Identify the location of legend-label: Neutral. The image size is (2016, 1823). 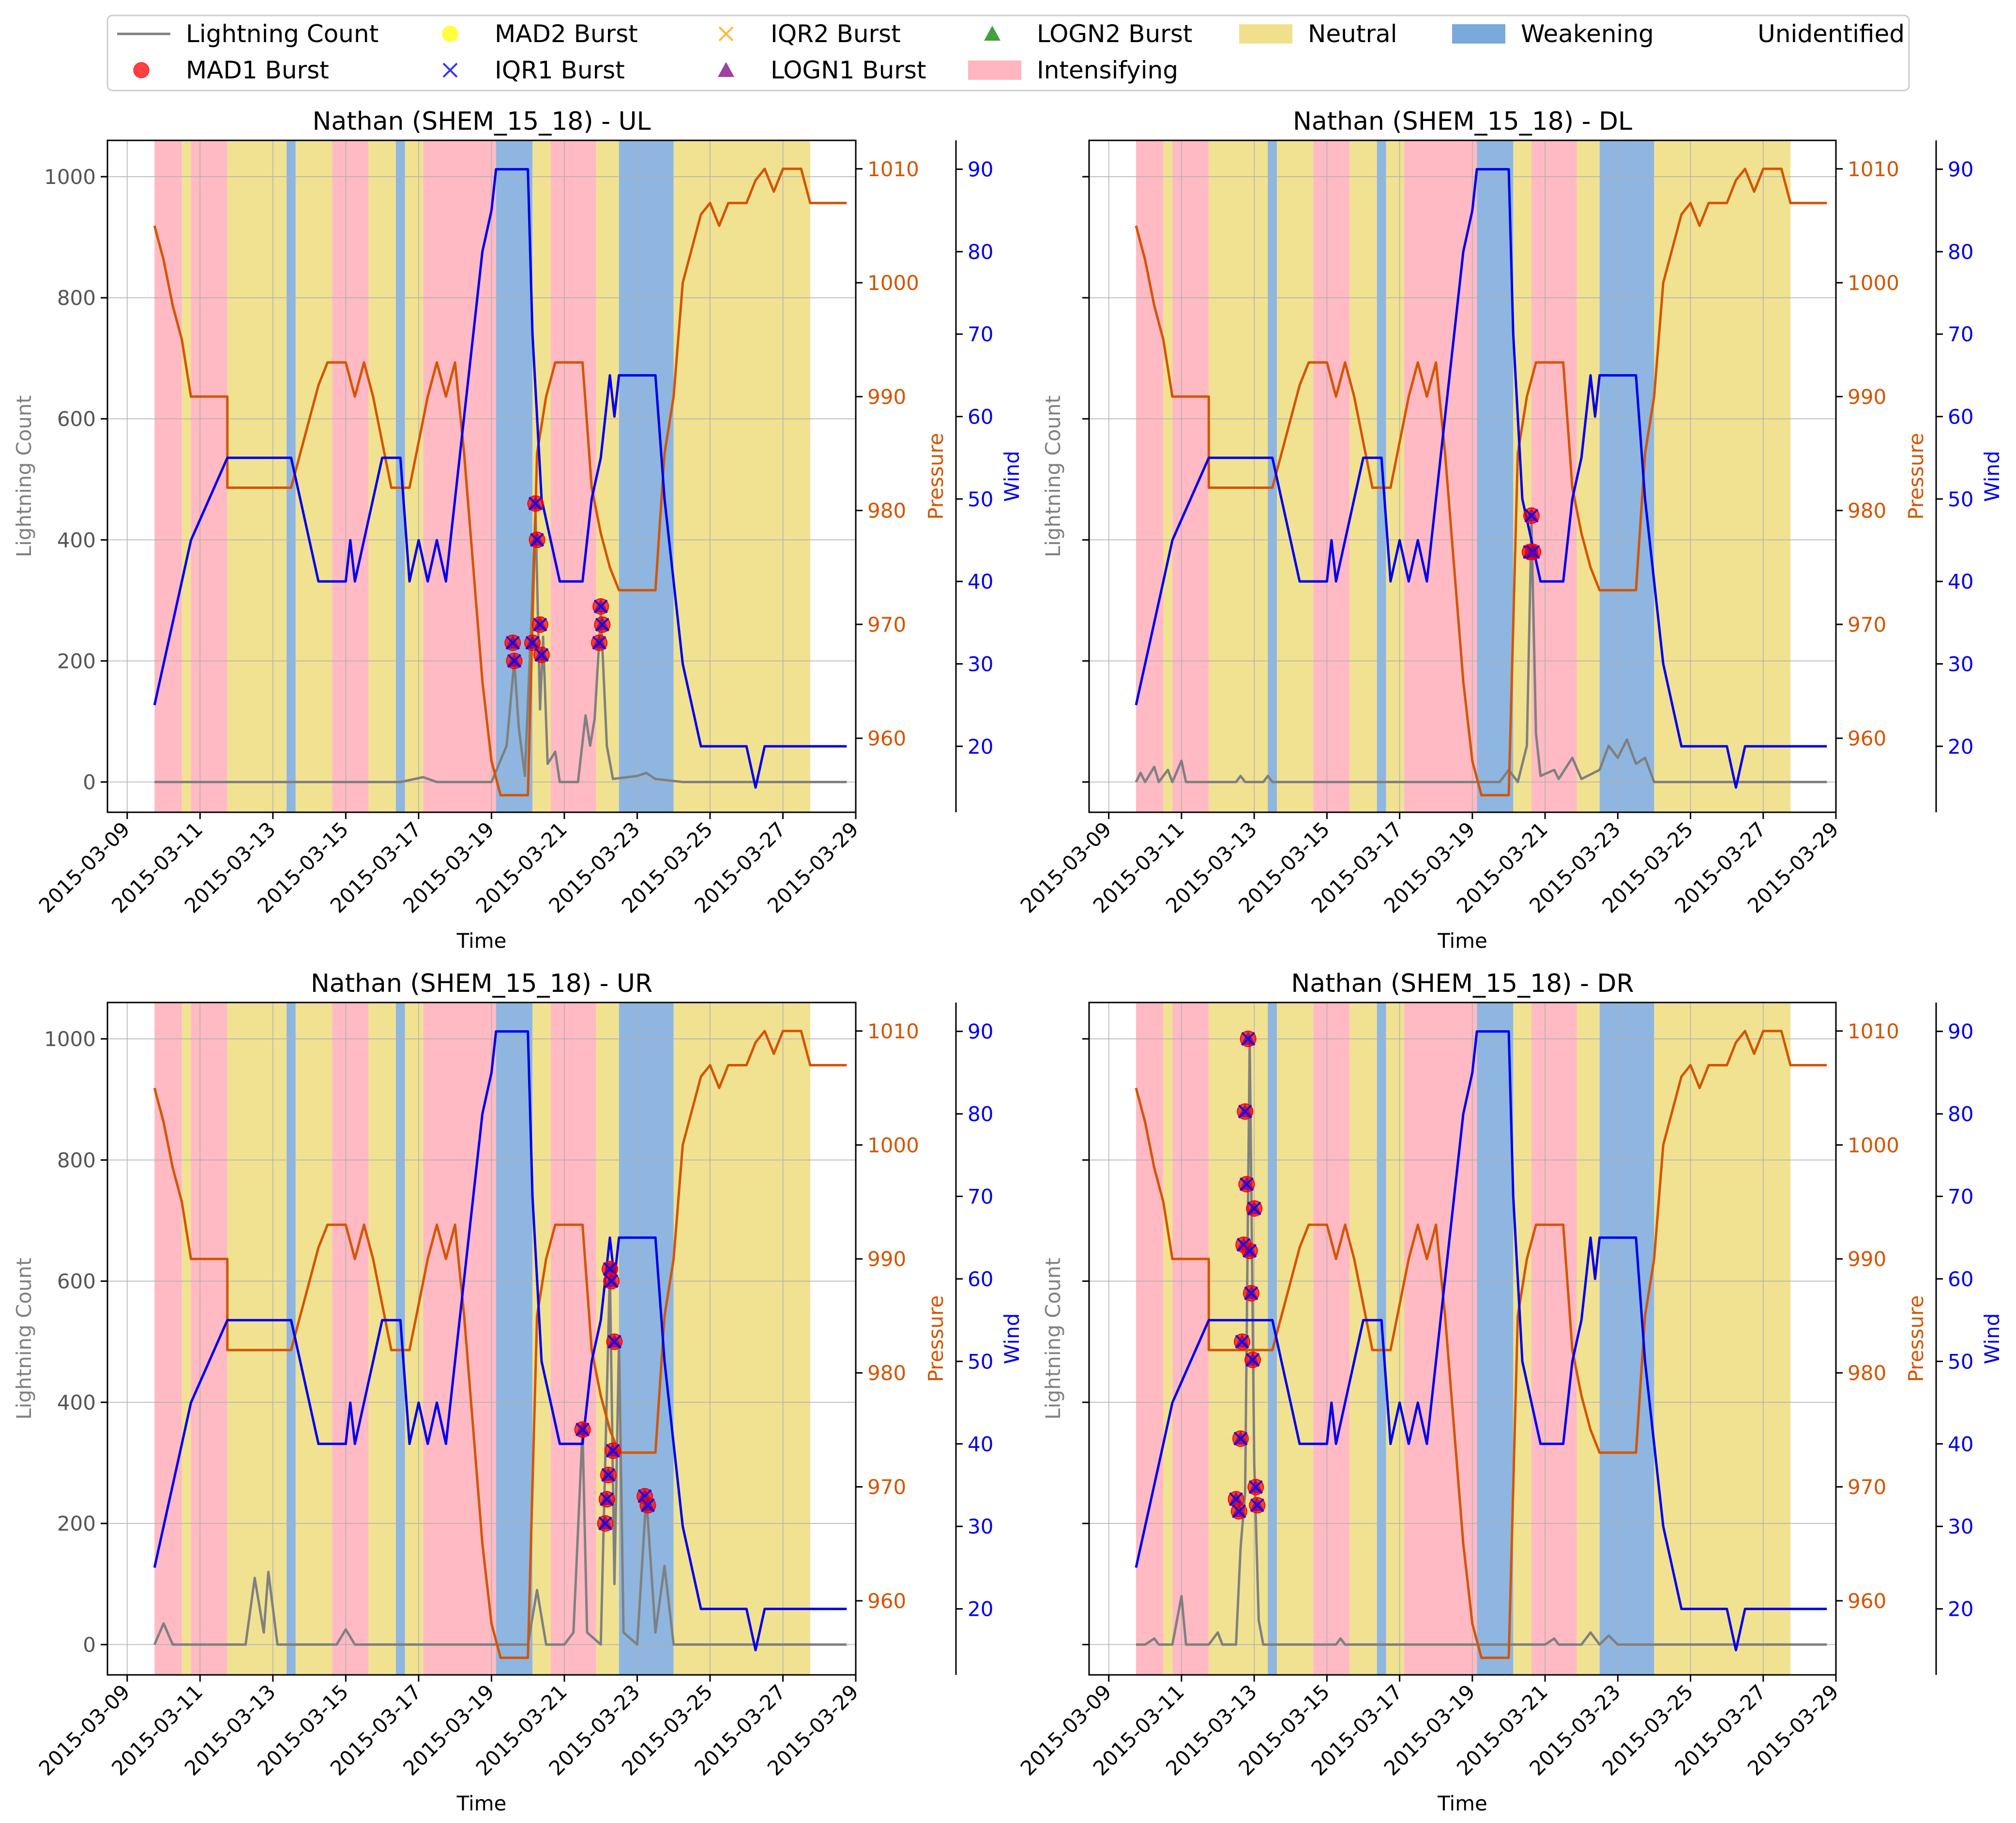
(1352, 34).